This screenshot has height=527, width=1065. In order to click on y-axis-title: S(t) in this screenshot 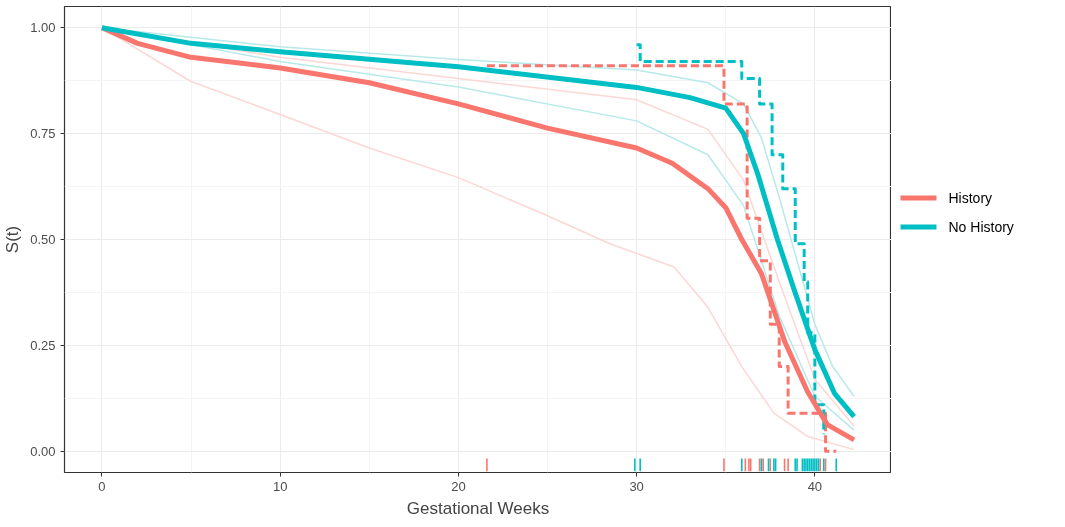, I will do `click(13, 239)`.